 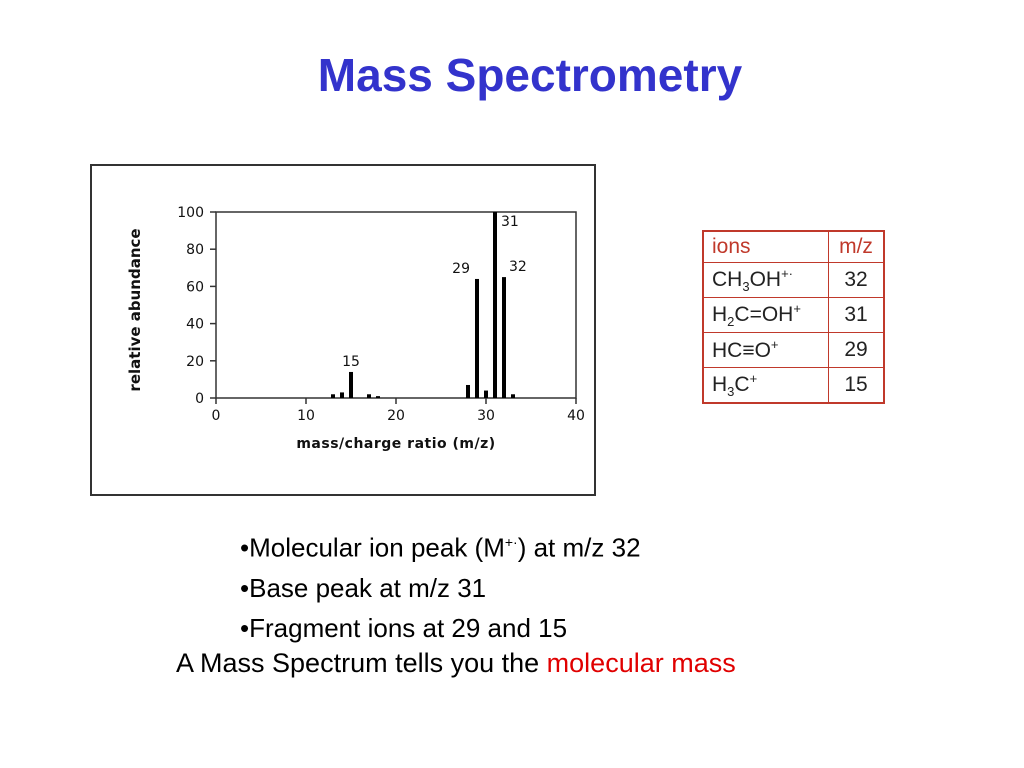 What do you see at coordinates (135, 309) in the screenshot?
I see `y-axis-title: relative abundance` at bounding box center [135, 309].